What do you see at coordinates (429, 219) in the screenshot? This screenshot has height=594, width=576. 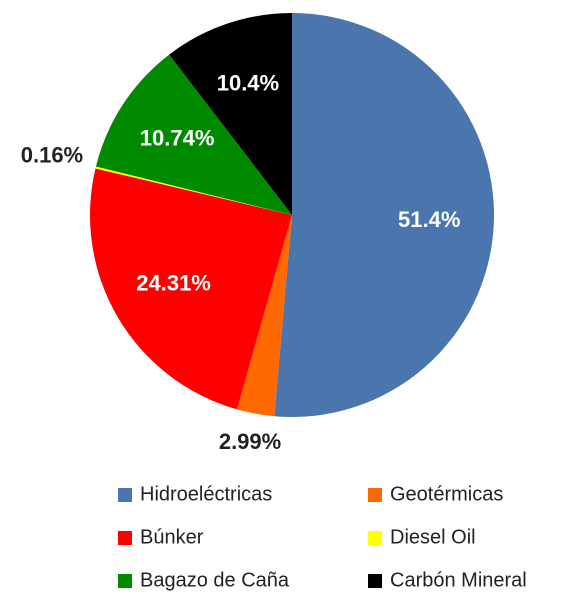 I see `value-label: 51.4%` at bounding box center [429, 219].